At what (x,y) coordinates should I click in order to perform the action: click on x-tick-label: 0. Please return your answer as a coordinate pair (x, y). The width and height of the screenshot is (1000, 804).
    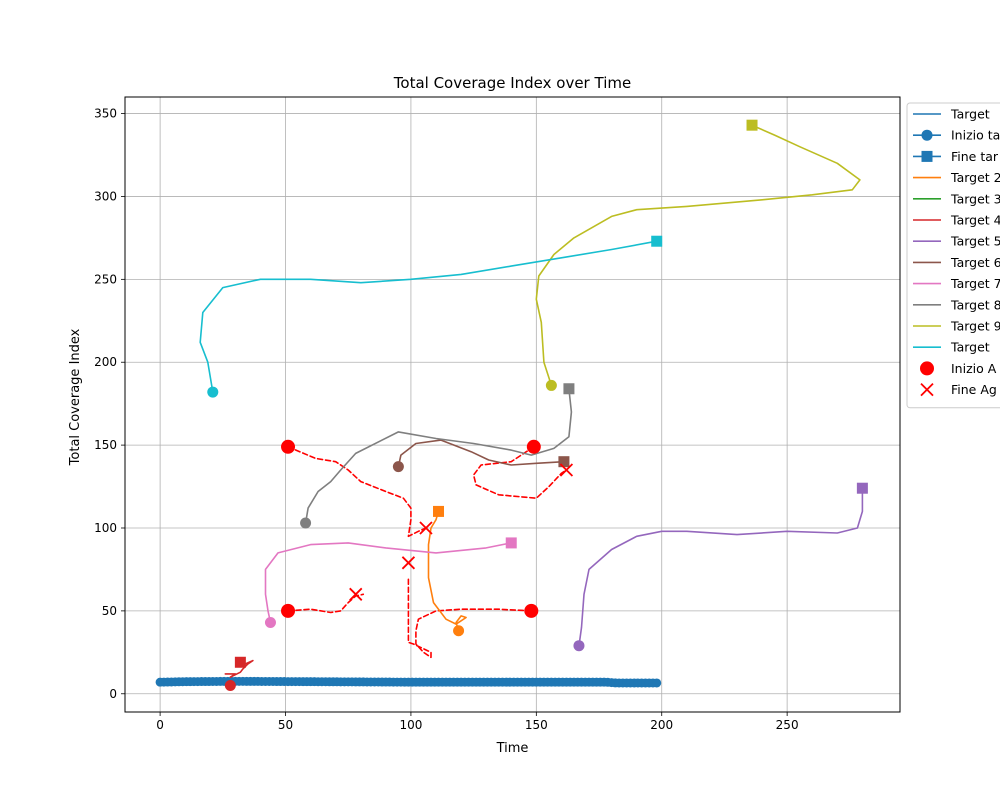
    Looking at the image, I should click on (160, 725).